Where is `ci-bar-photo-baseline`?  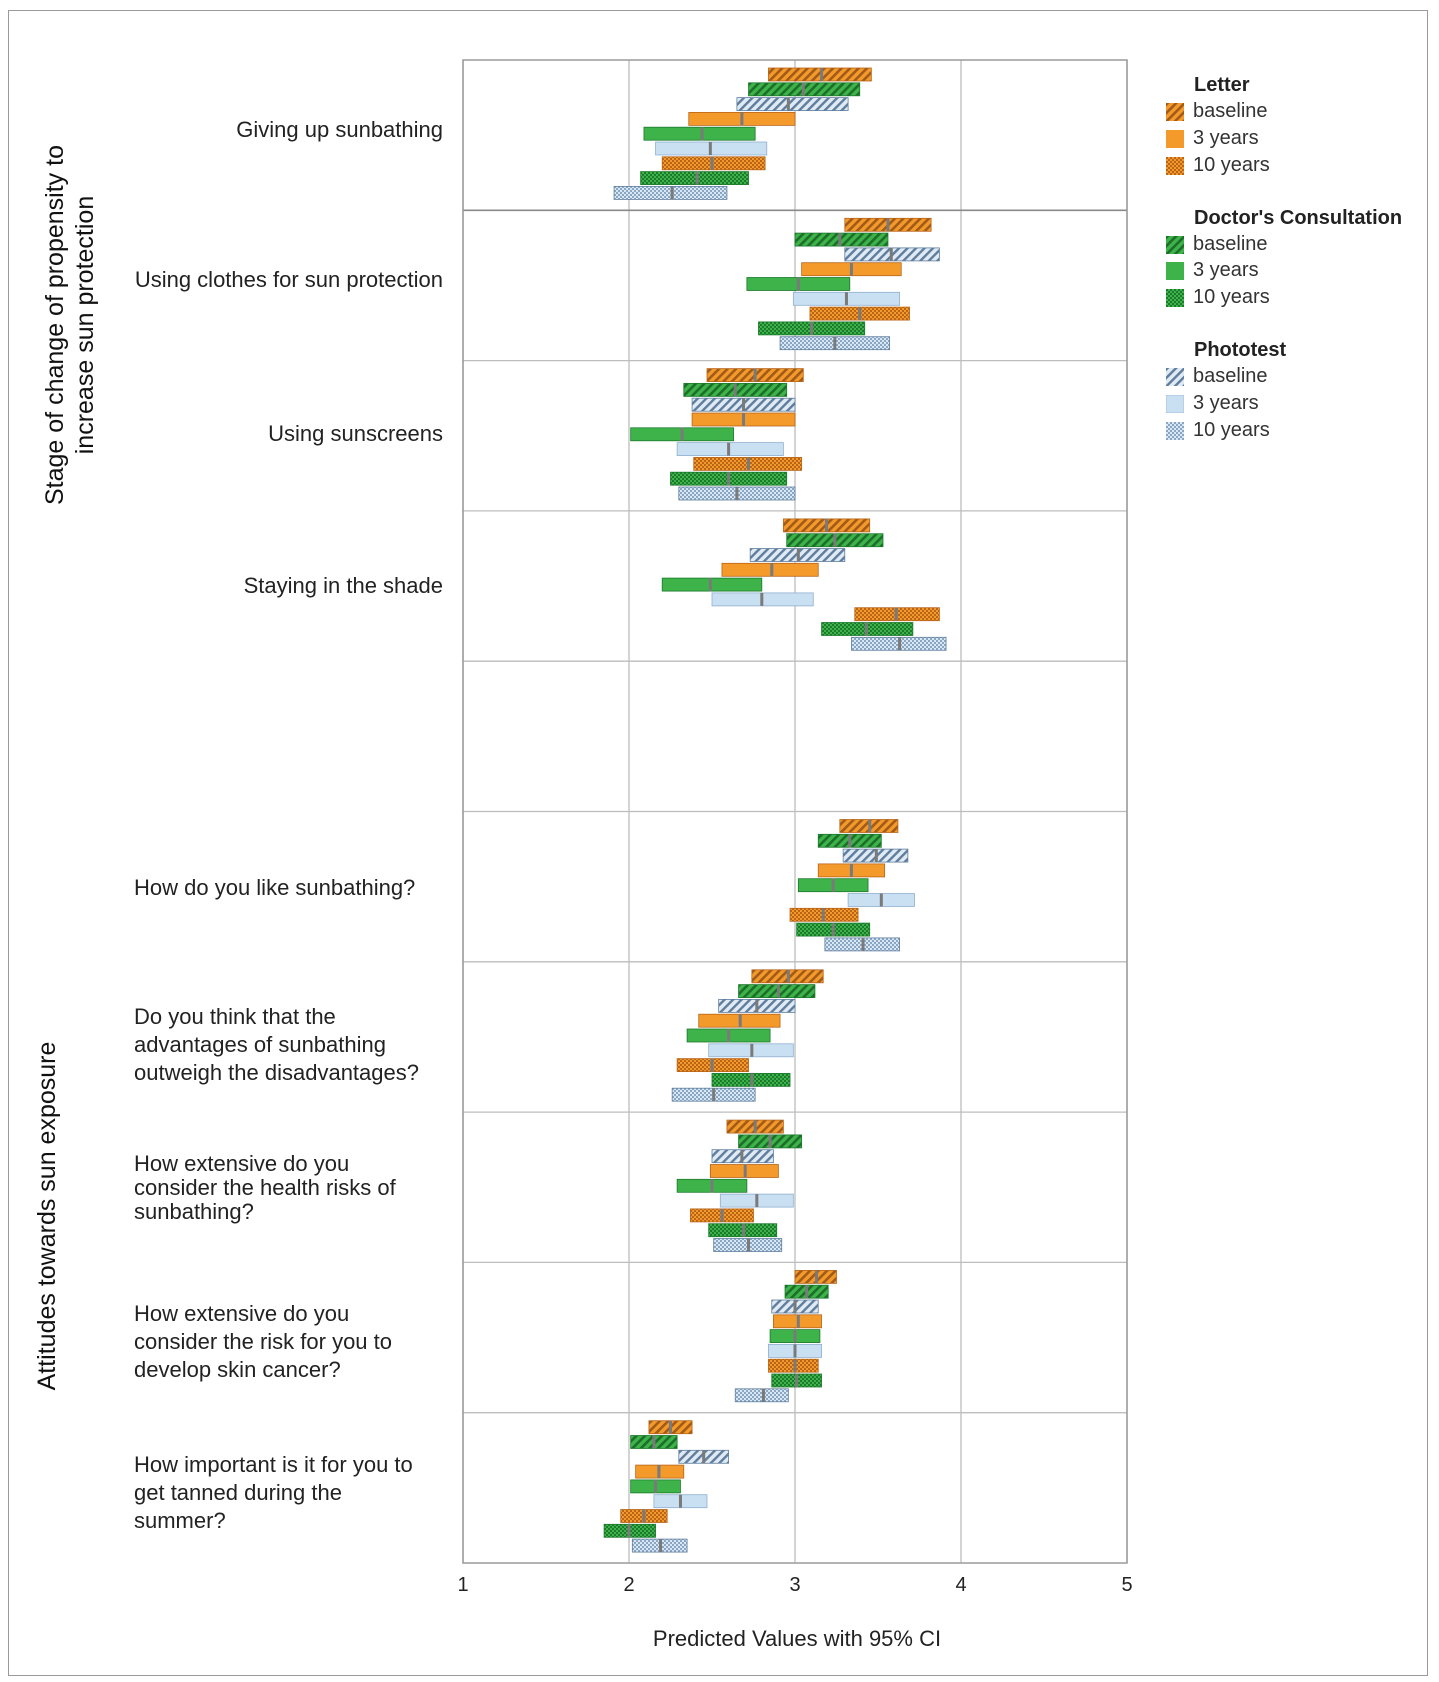 ci-bar-photo-baseline is located at coordinates (792, 104).